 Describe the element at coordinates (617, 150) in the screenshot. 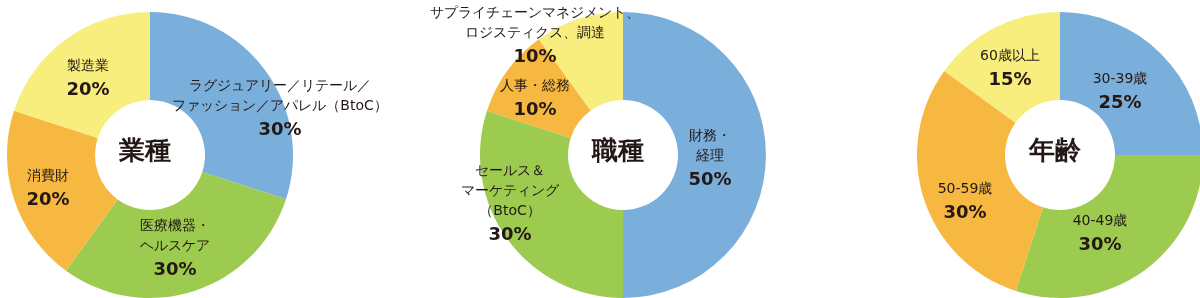

I see `text: 職種` at that location.